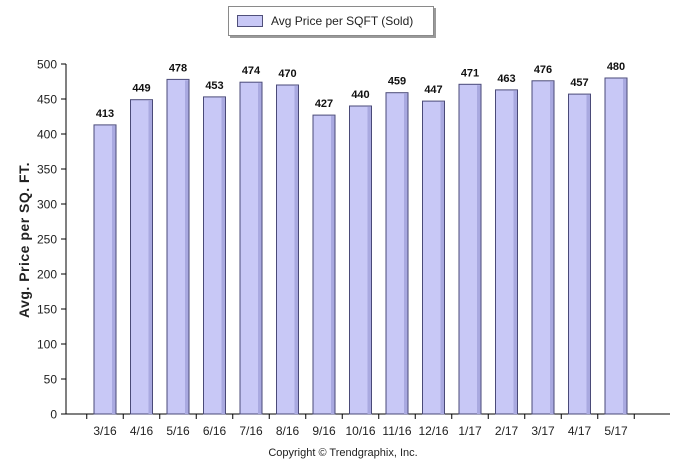 This screenshot has width=686, height=470. What do you see at coordinates (47, 345) in the screenshot?
I see `y-tick-label: 100` at bounding box center [47, 345].